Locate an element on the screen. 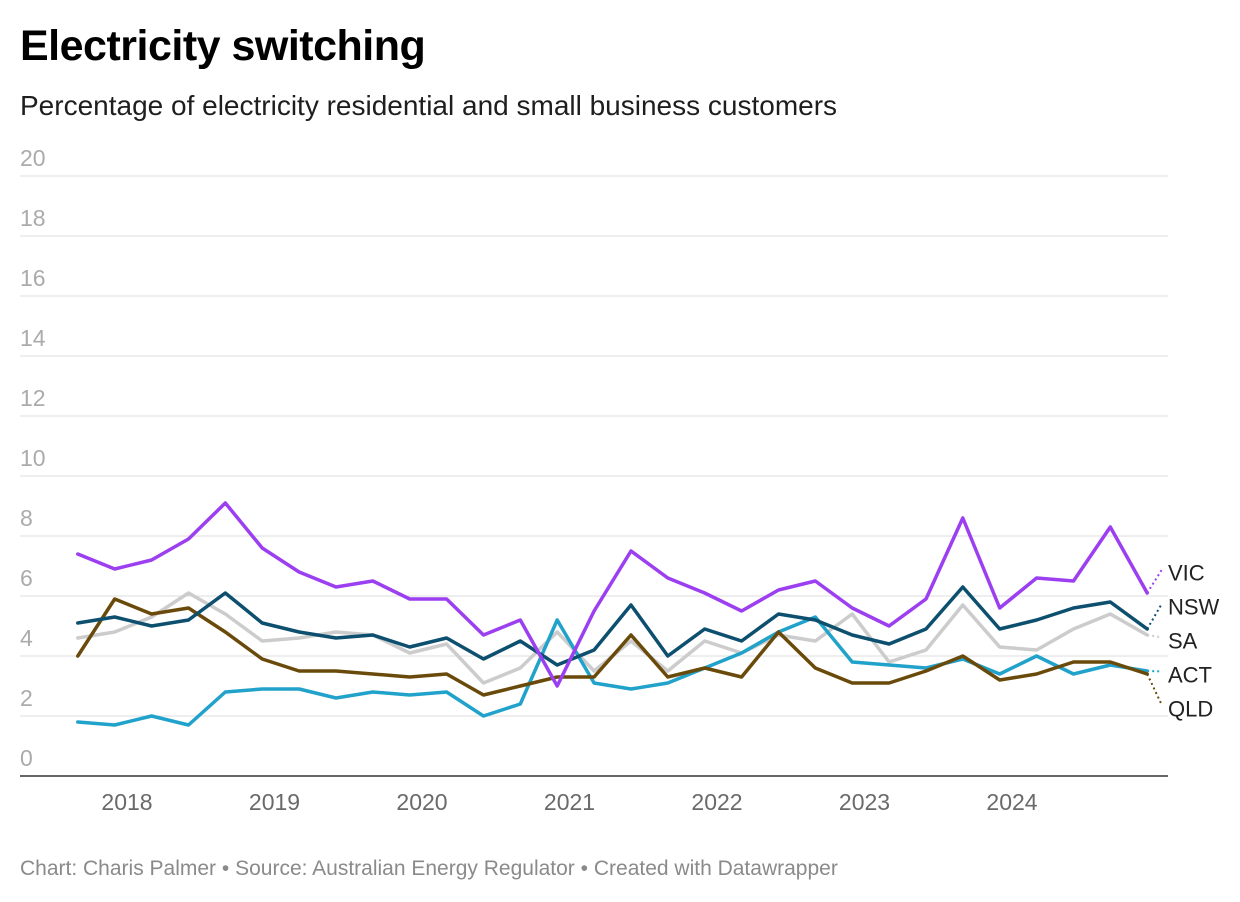  x-tick-label: 2019 is located at coordinates (274, 802).